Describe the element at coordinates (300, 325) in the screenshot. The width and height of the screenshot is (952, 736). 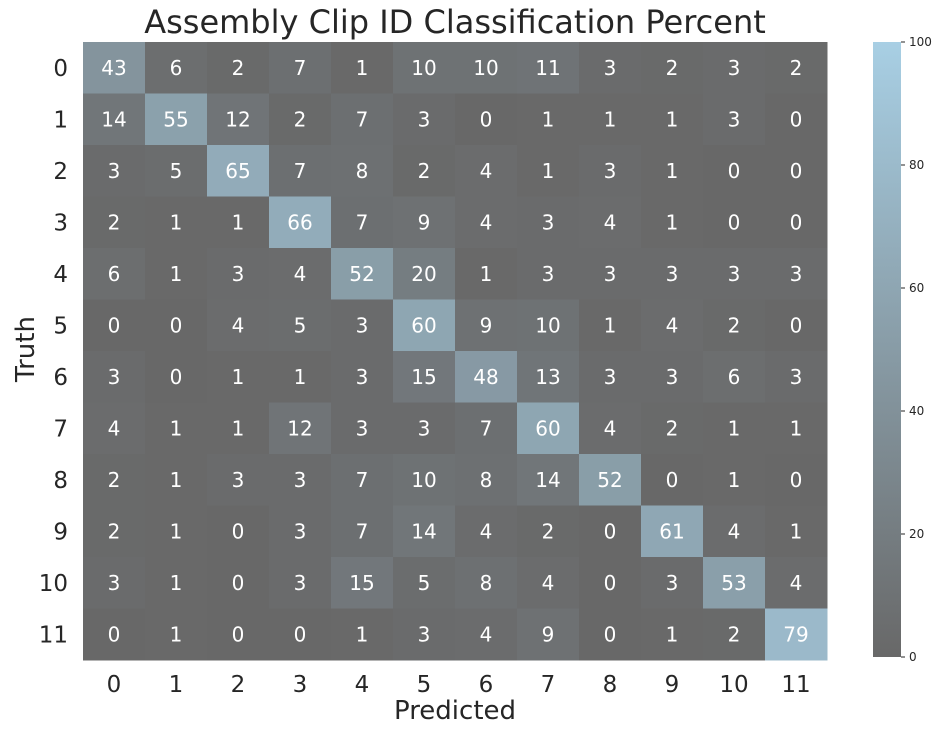
I see `cell-value-5-3: 5` at that location.